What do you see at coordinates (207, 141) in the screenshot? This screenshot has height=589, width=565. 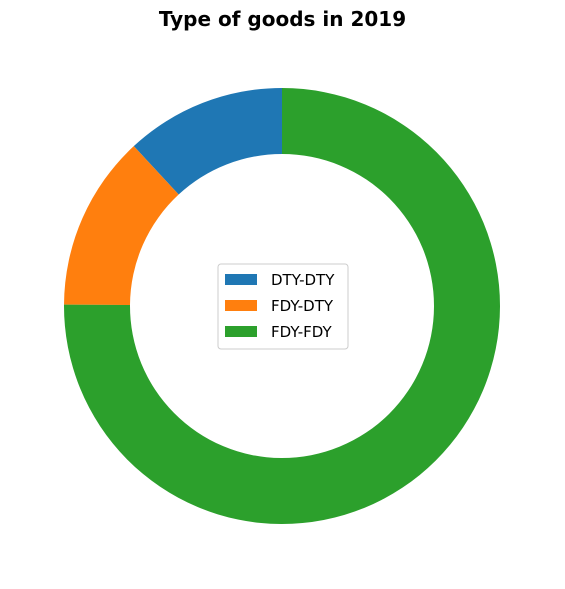 I see `slice-dty-dty` at bounding box center [207, 141].